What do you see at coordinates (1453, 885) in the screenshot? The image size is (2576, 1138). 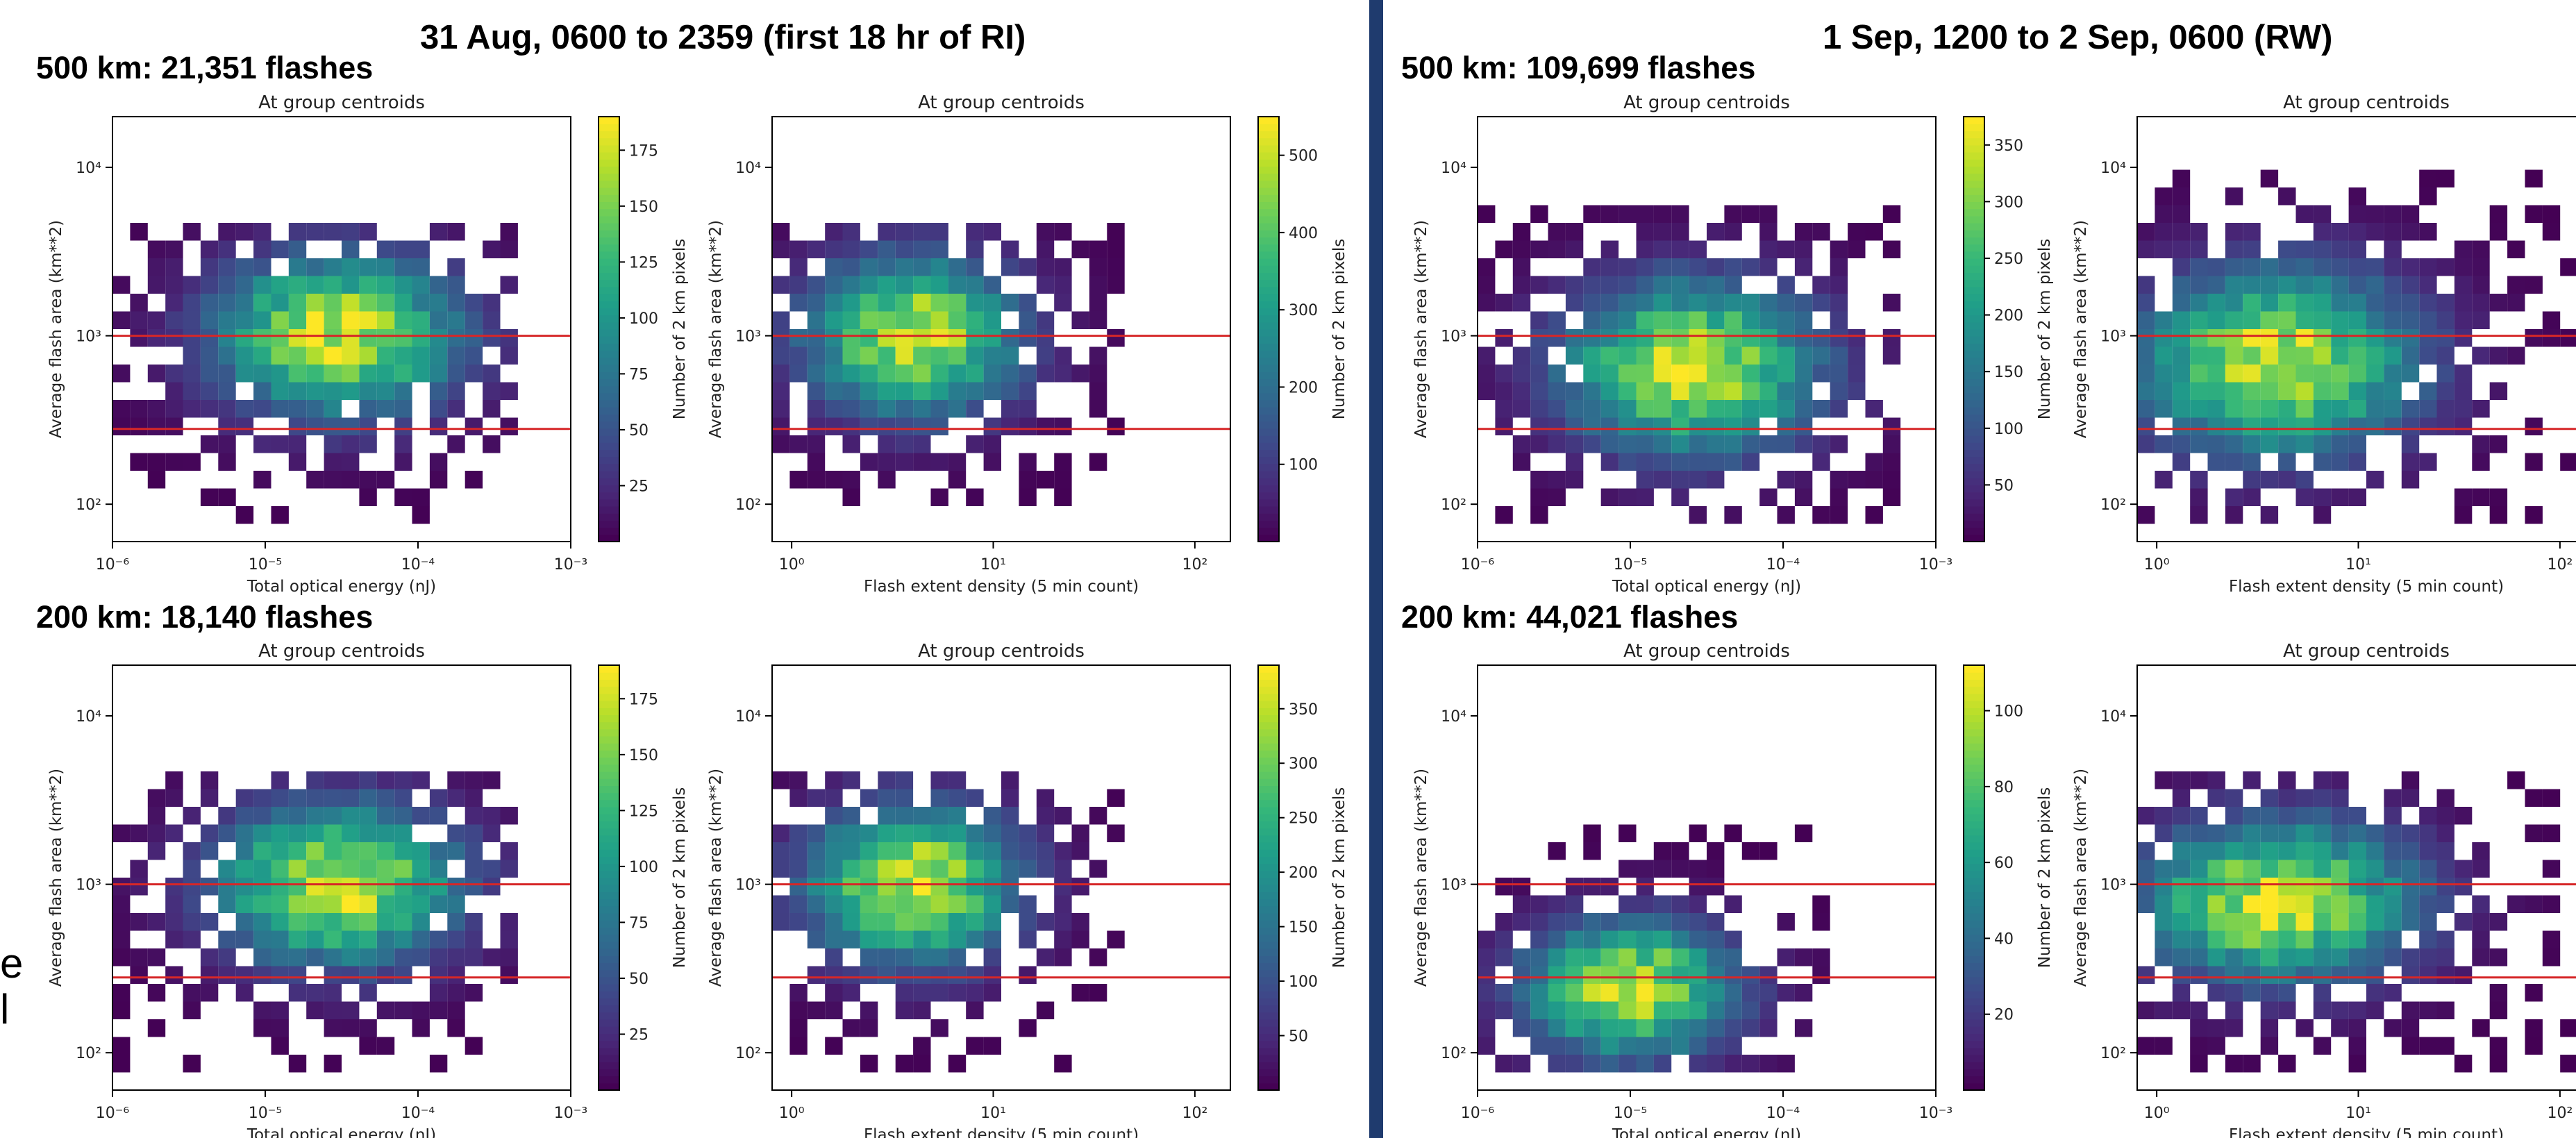 I see `y-tick-label: 10³` at bounding box center [1453, 885].